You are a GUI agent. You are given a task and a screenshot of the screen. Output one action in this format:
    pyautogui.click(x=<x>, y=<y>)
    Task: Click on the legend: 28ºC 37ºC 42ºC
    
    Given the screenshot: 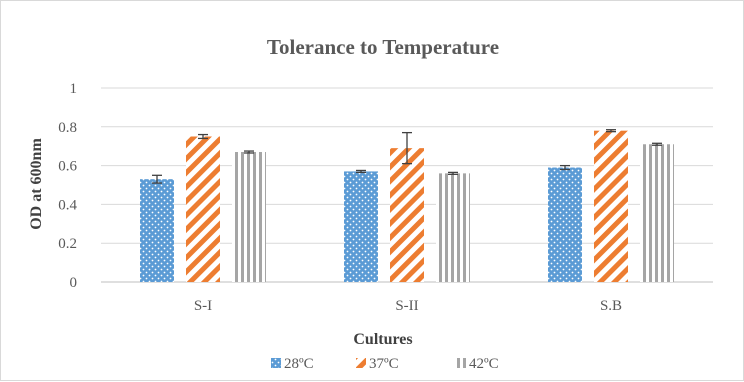 What is the action you would take?
    pyautogui.click(x=385, y=364)
    